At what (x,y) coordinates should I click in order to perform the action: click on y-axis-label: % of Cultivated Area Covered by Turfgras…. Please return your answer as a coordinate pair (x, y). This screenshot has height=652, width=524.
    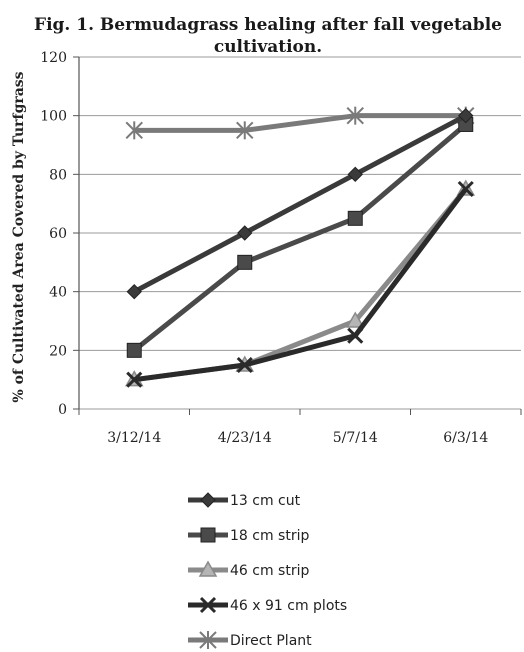
    Looking at the image, I should click on (19, 236).